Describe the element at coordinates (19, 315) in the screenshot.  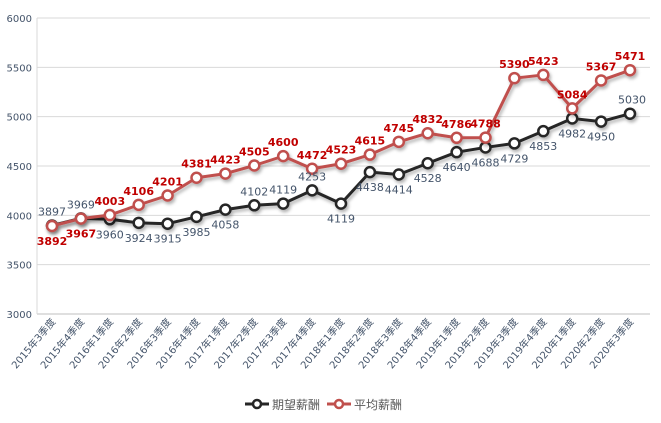
I see `y-tick-label: 3000` at that location.